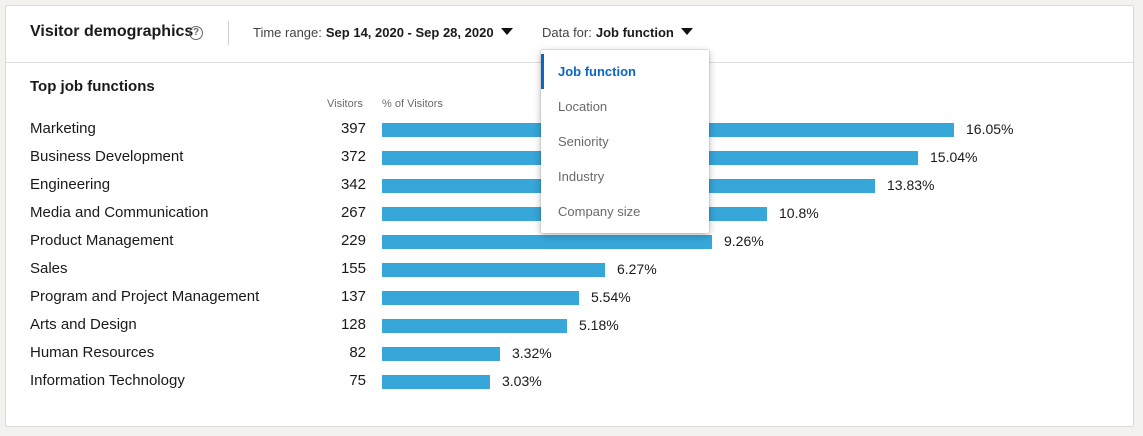 Image resolution: width=1143 pixels, height=436 pixels. What do you see at coordinates (119, 212) in the screenshot?
I see `category-label: Media and Communication` at bounding box center [119, 212].